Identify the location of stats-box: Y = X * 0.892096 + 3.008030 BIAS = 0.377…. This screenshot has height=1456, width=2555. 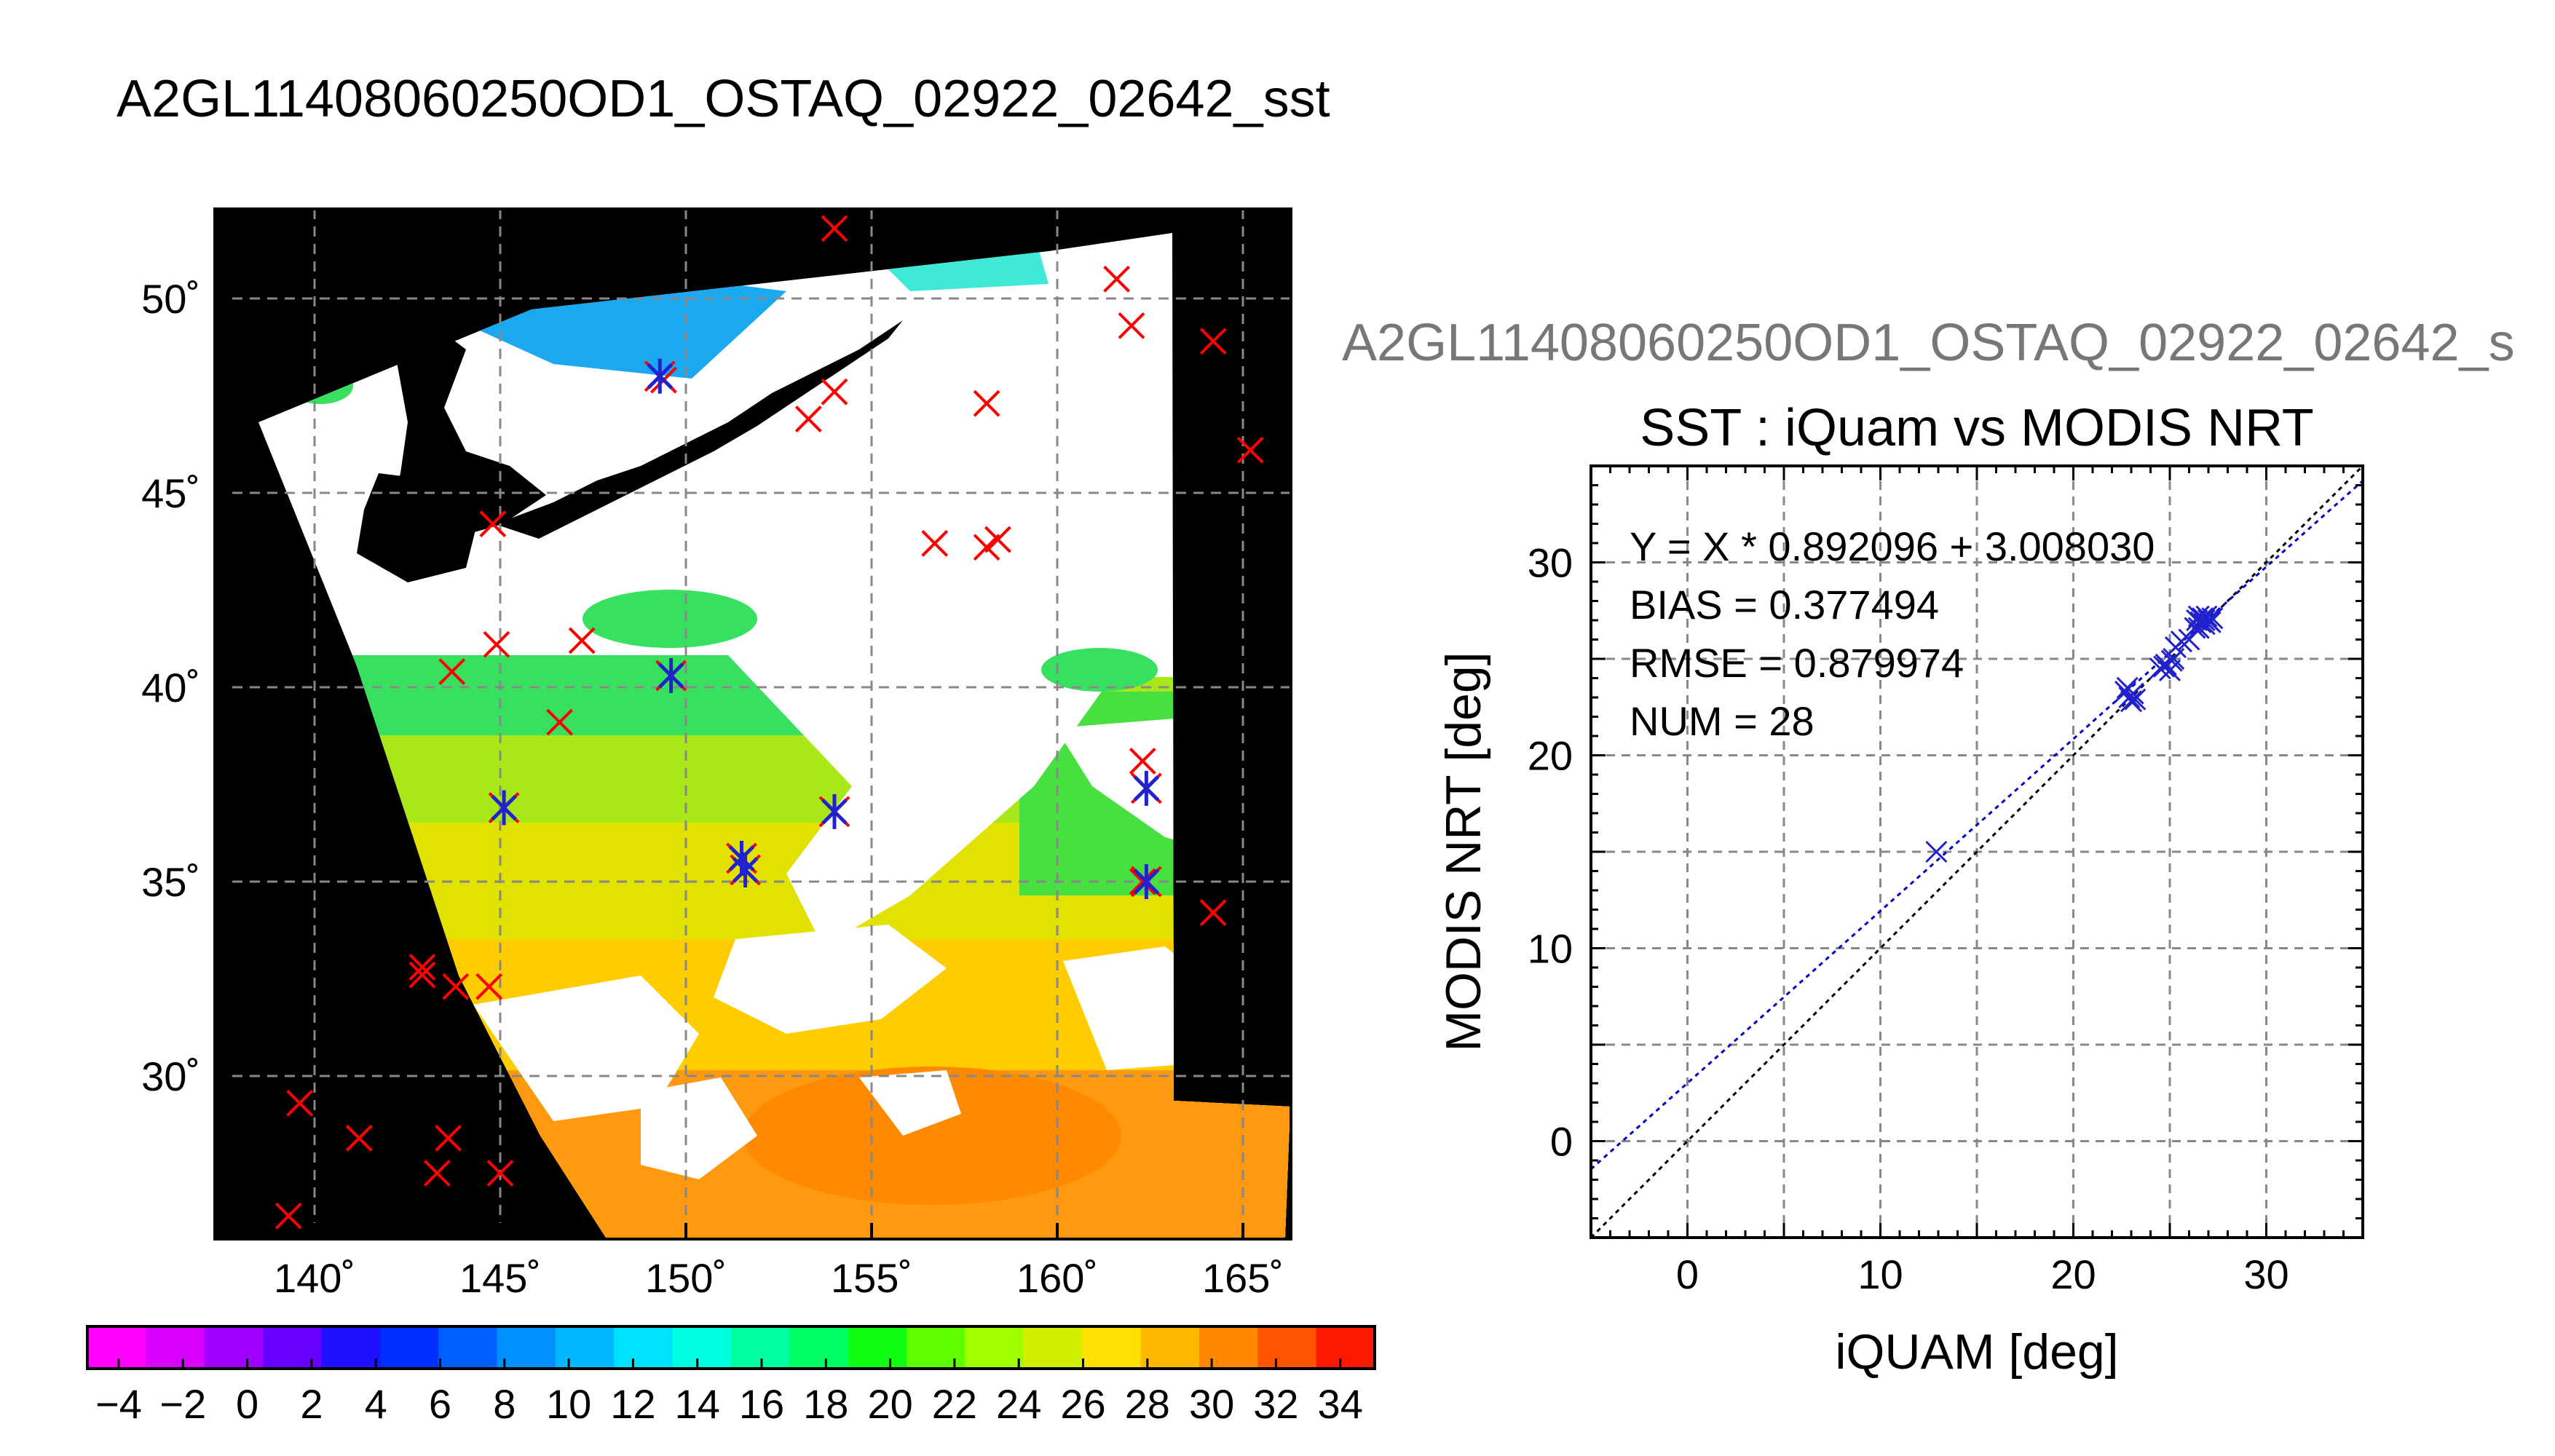
(1892, 633).